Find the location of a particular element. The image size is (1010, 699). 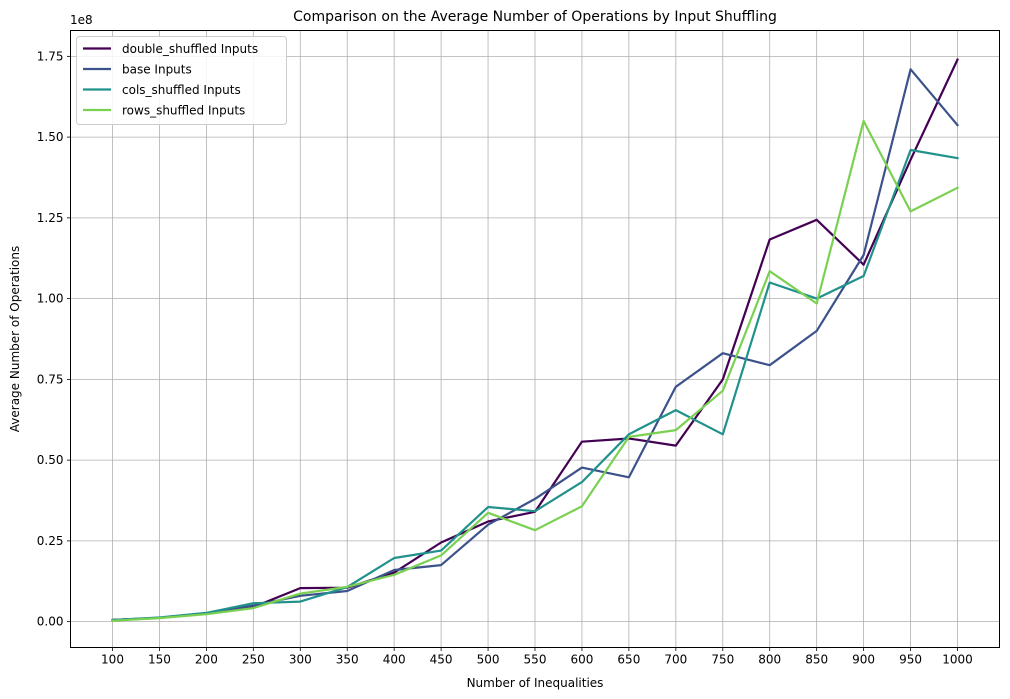

x-tick-label: 450 is located at coordinates (441, 660).